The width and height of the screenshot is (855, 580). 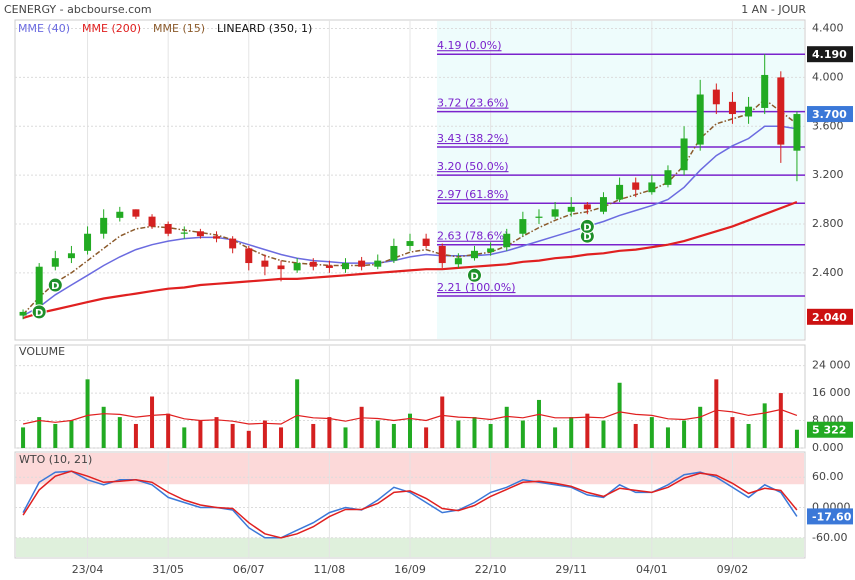 I want to click on y-tick-label: 2.800, so click(x=828, y=223).